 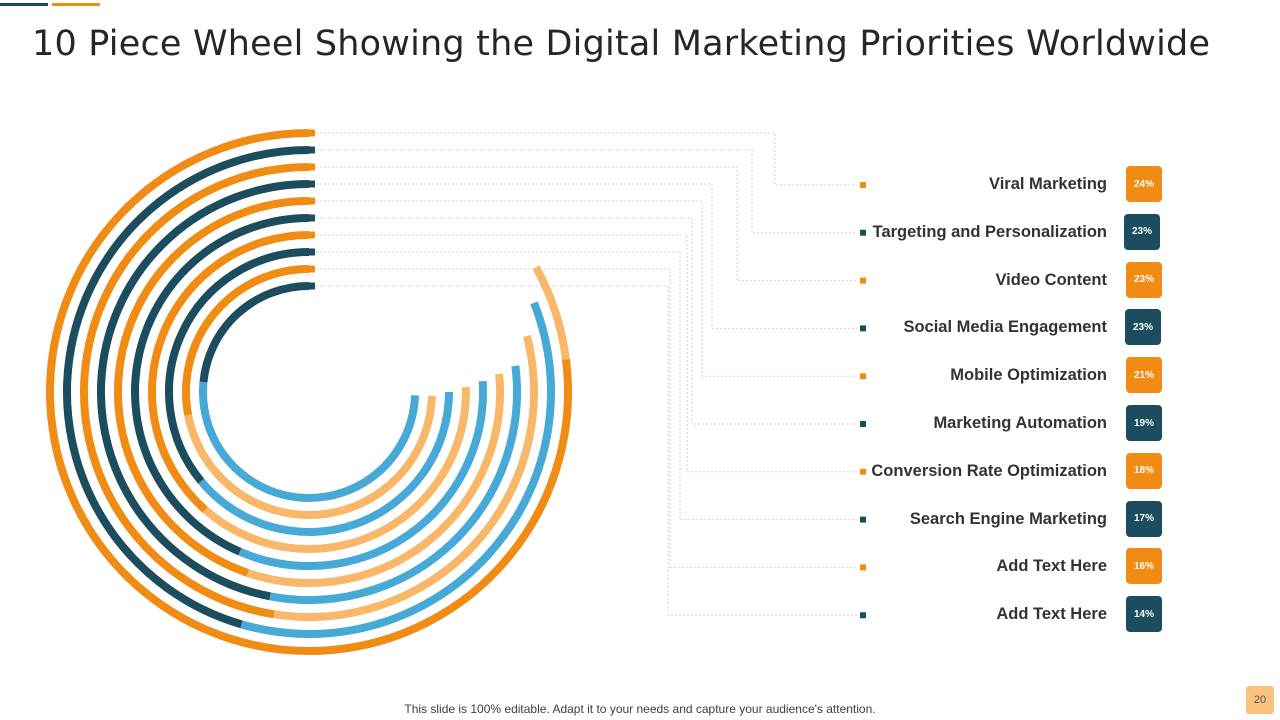 What do you see at coordinates (1048, 184) in the screenshot?
I see `legend-label: Viral Marketing` at bounding box center [1048, 184].